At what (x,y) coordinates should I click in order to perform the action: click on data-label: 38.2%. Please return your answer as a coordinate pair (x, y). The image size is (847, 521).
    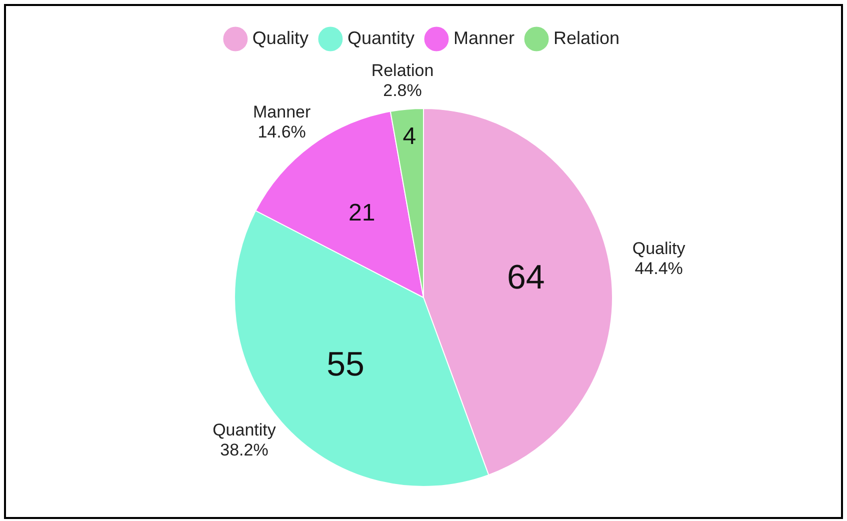
    Looking at the image, I should click on (244, 450).